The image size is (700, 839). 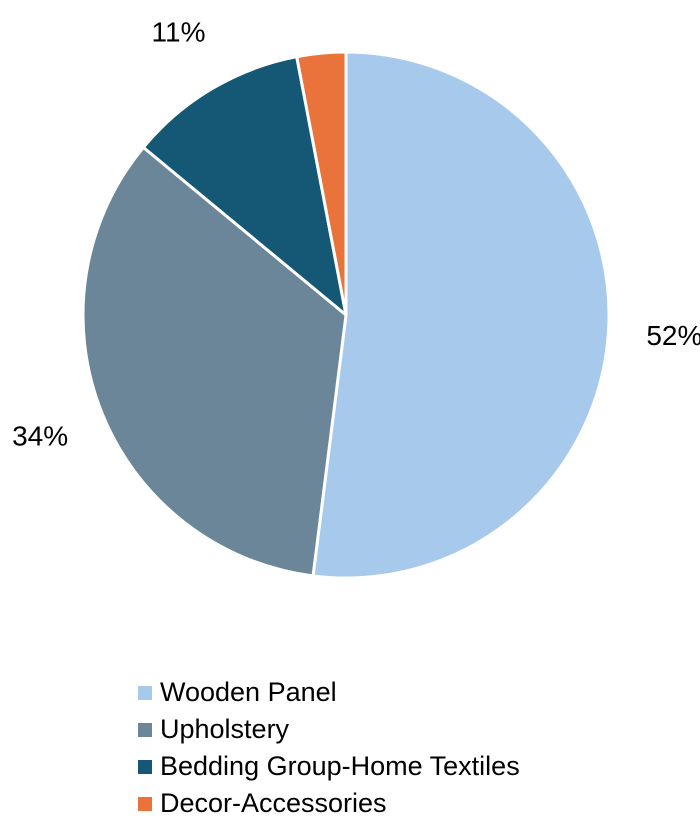 I want to click on legend-swatch-bedding-home-textiles, so click(x=145, y=766).